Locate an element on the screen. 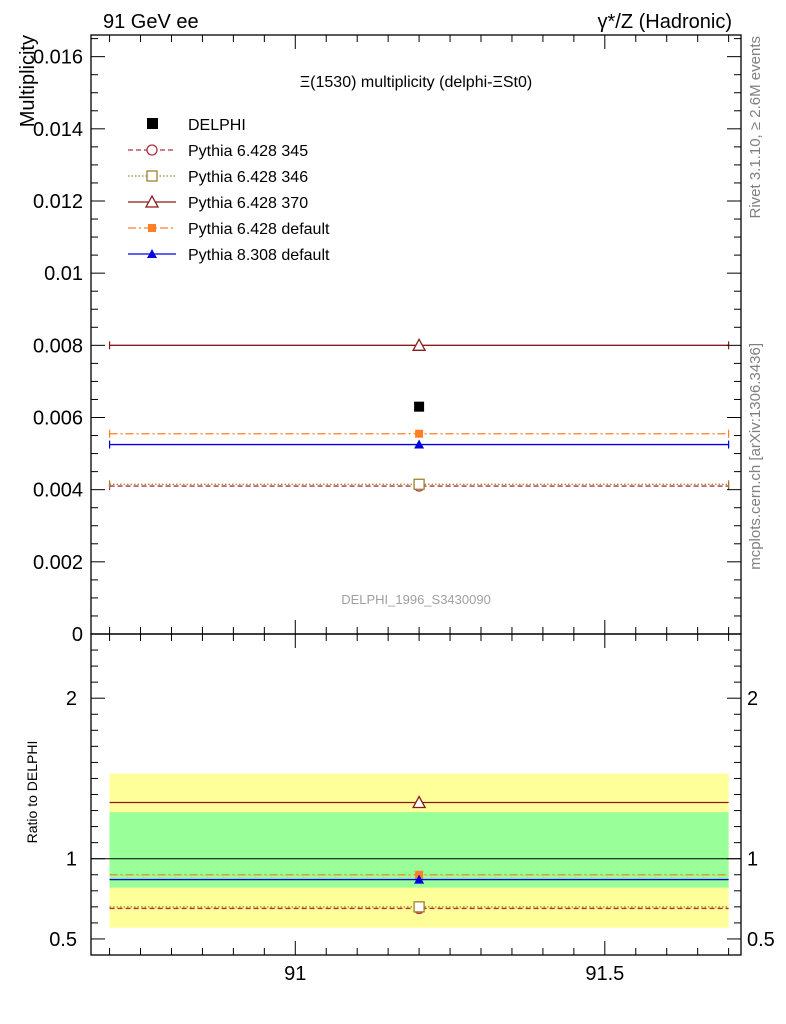 The image size is (786, 1024). legend-label-3: Pythia 6.428 default is located at coordinates (259, 229).